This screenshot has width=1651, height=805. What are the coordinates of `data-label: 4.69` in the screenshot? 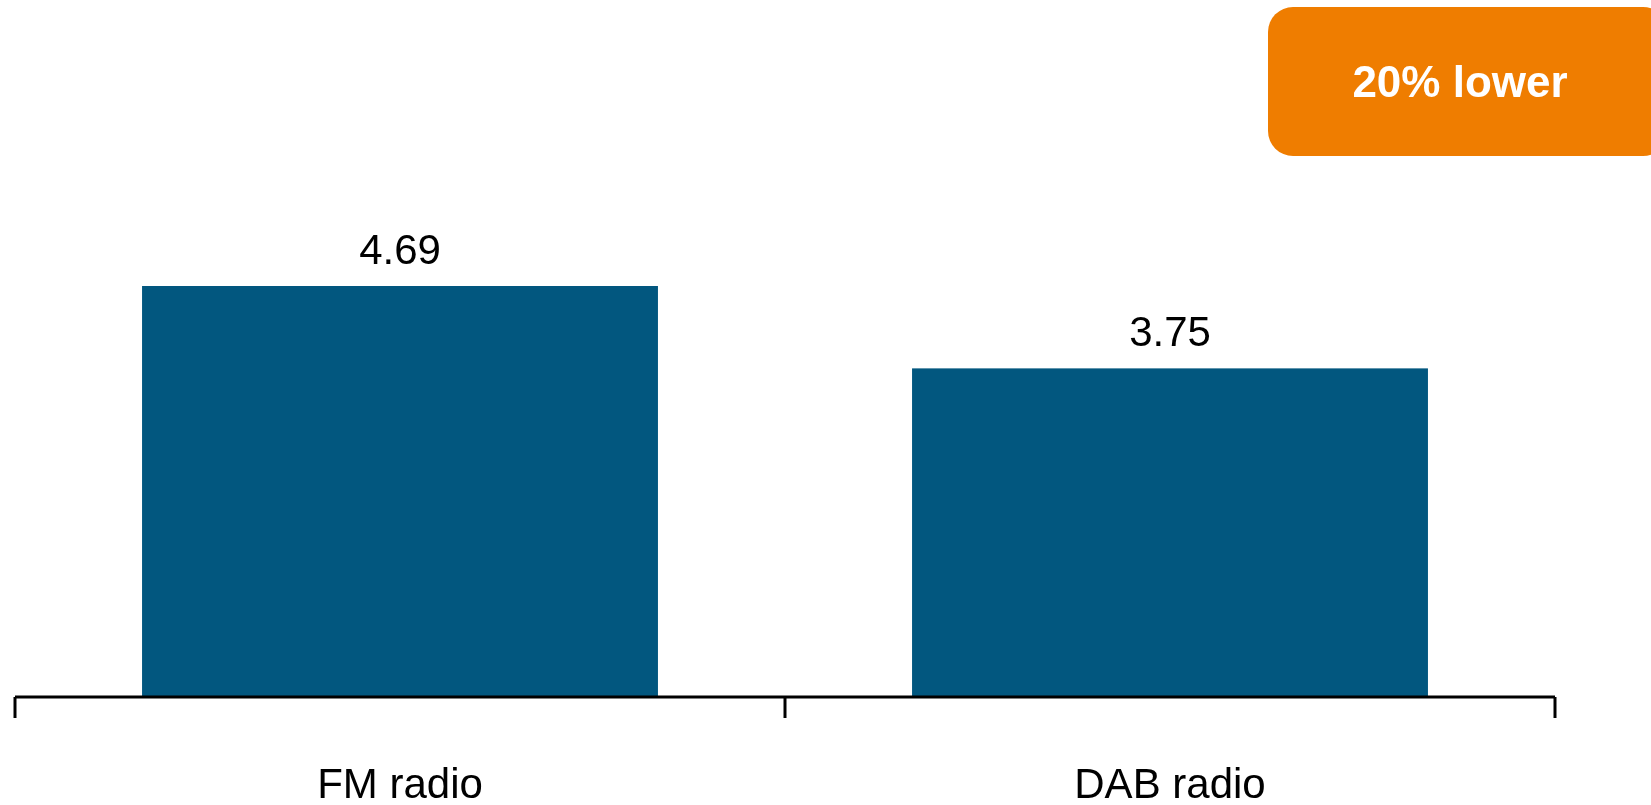 It's located at (400, 249).